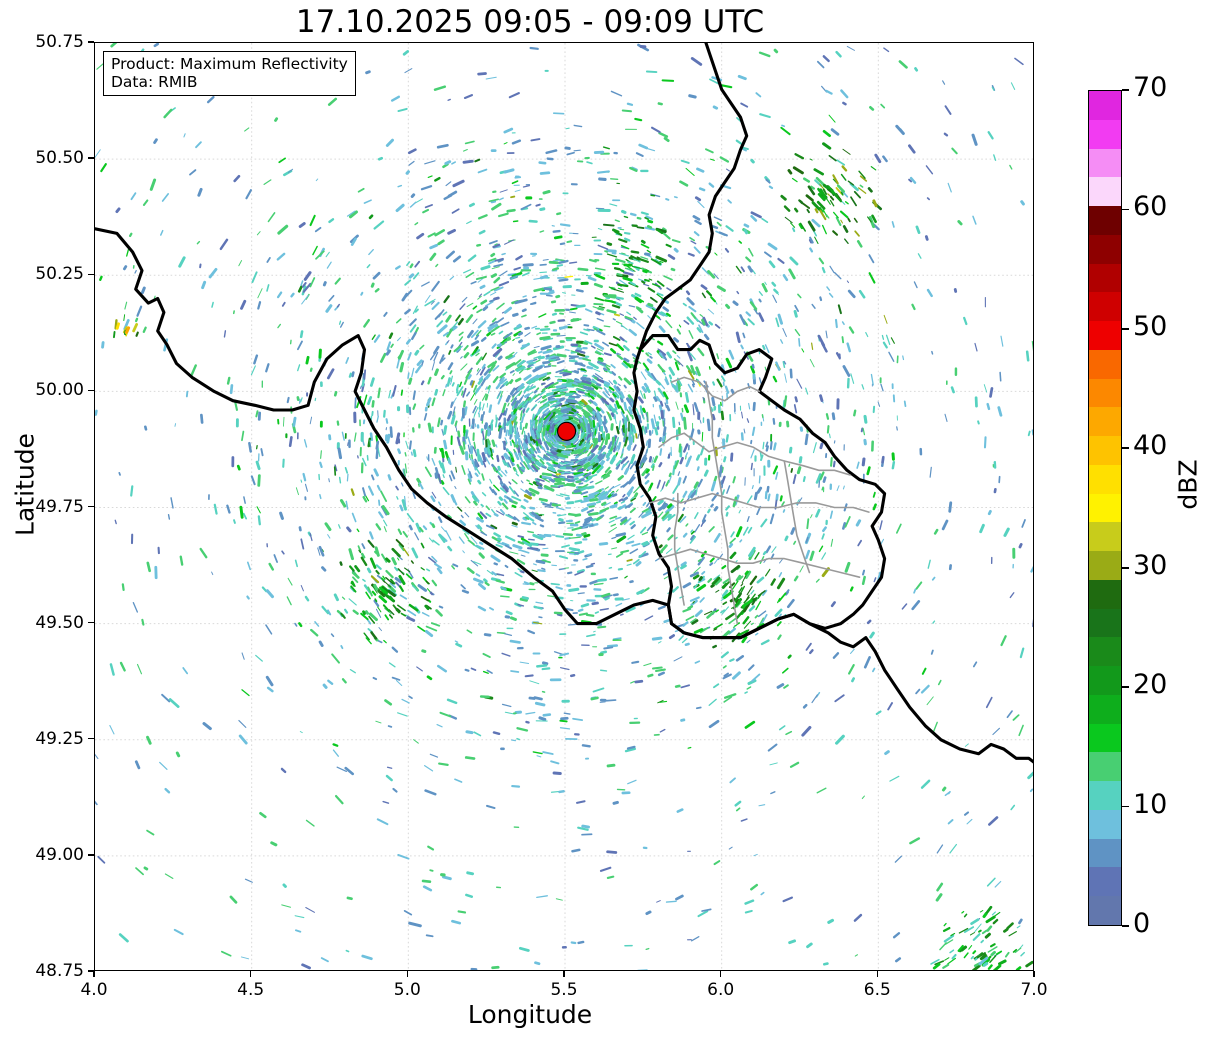  I want to click on figure-title: 17.10.2025 09:05 - 09:09 UTC, so click(530, 22).